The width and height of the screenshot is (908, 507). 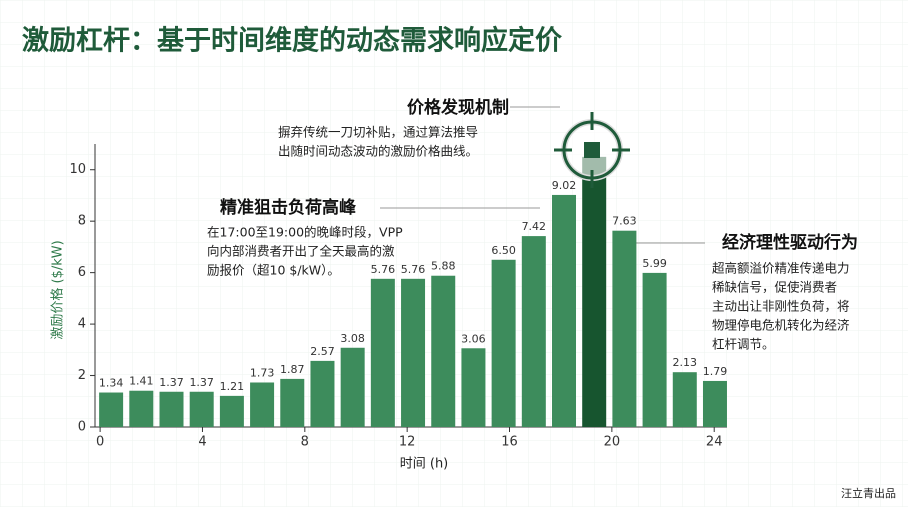 I want to click on annotation-title: 价格发现机制, so click(x=458, y=107).